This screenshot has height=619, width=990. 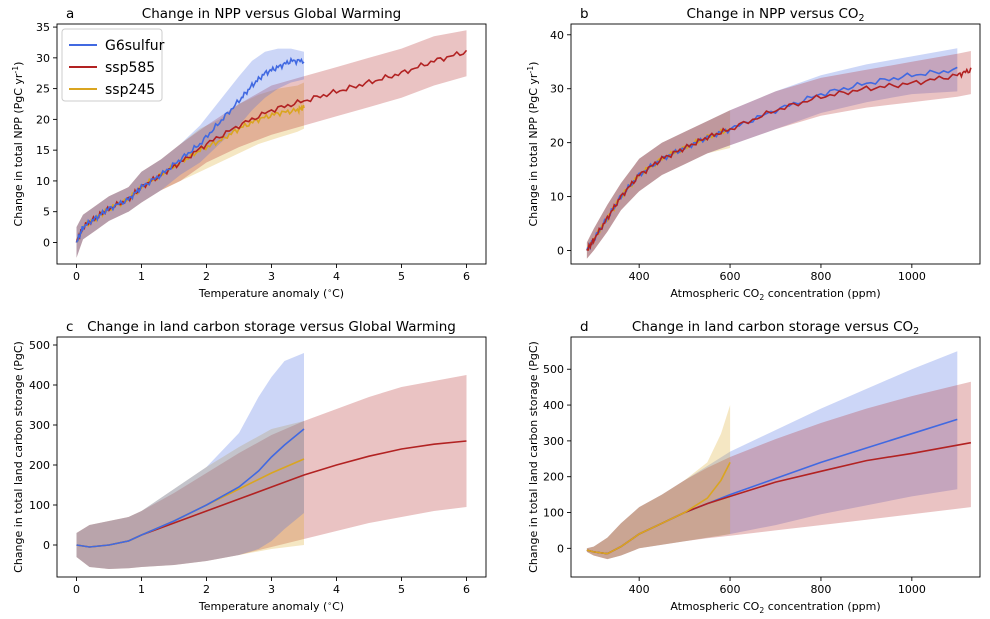 I want to click on ytick-label-b-30: 30, so click(x=557, y=89).